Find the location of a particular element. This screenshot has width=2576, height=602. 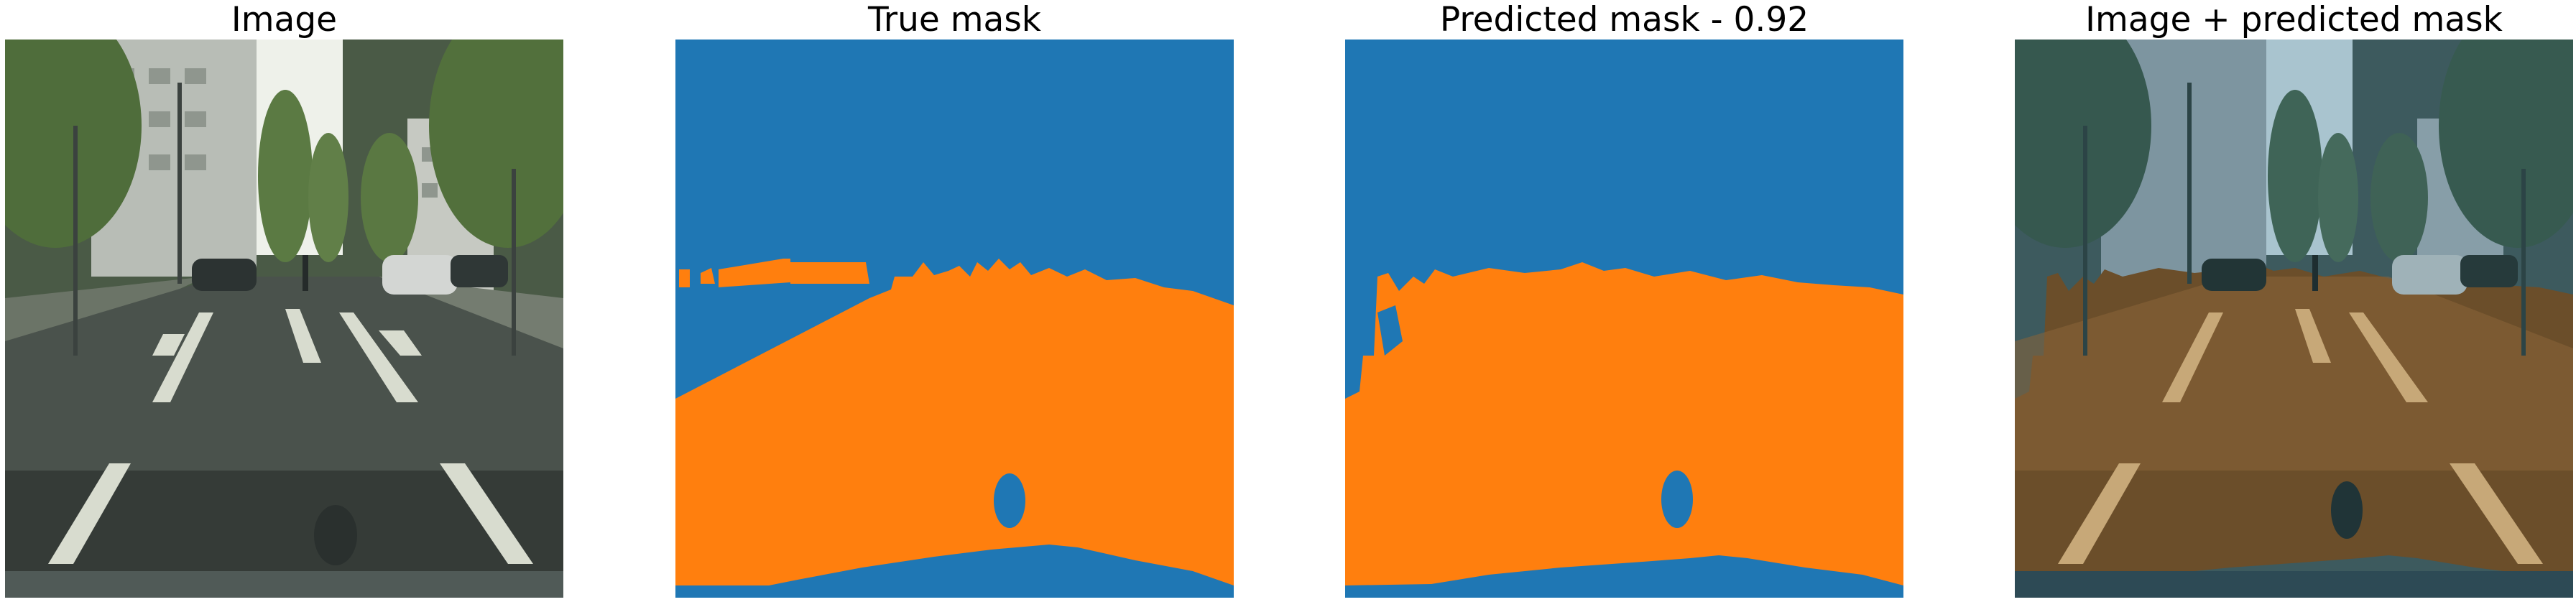

predicted-hood-ornament-region is located at coordinates (1677, 499).